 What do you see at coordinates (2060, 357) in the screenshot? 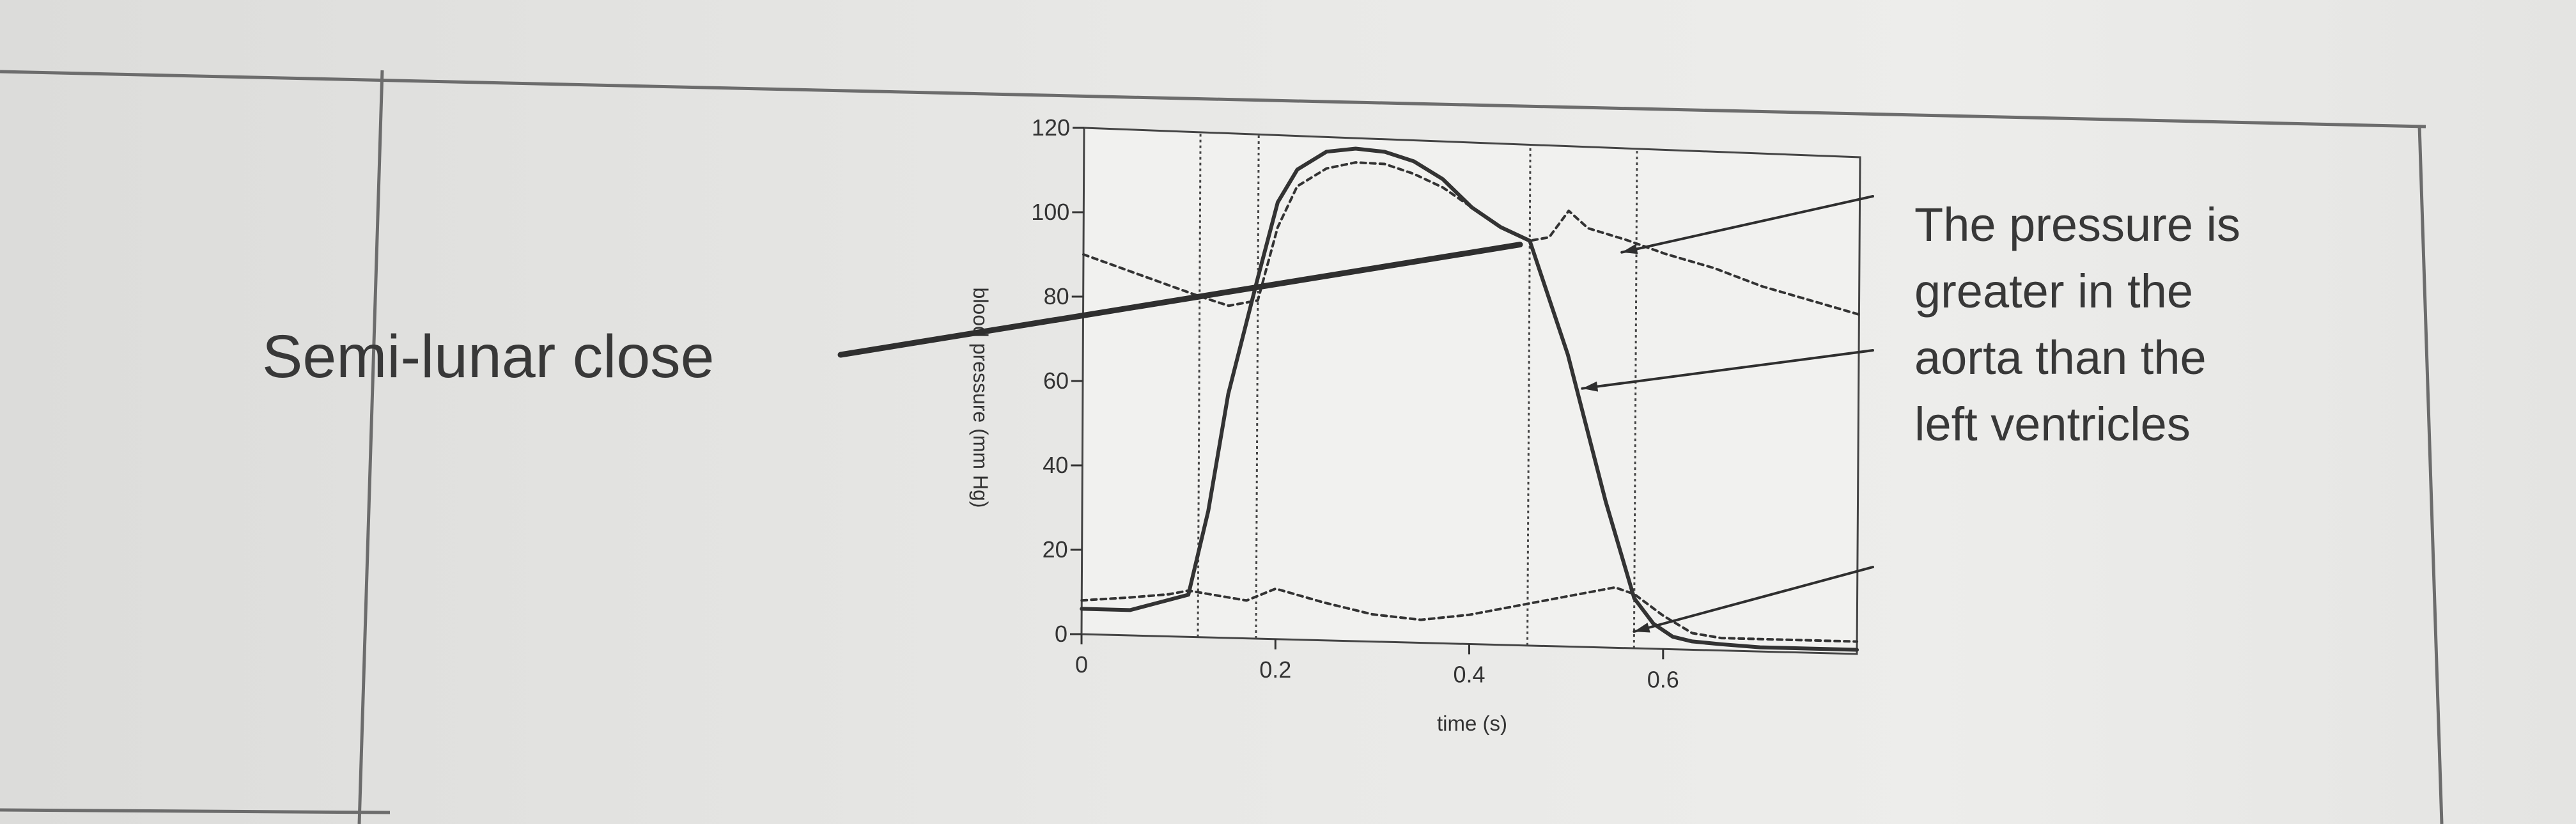
I see `aorta-note-line-3: aorta than the` at bounding box center [2060, 357].